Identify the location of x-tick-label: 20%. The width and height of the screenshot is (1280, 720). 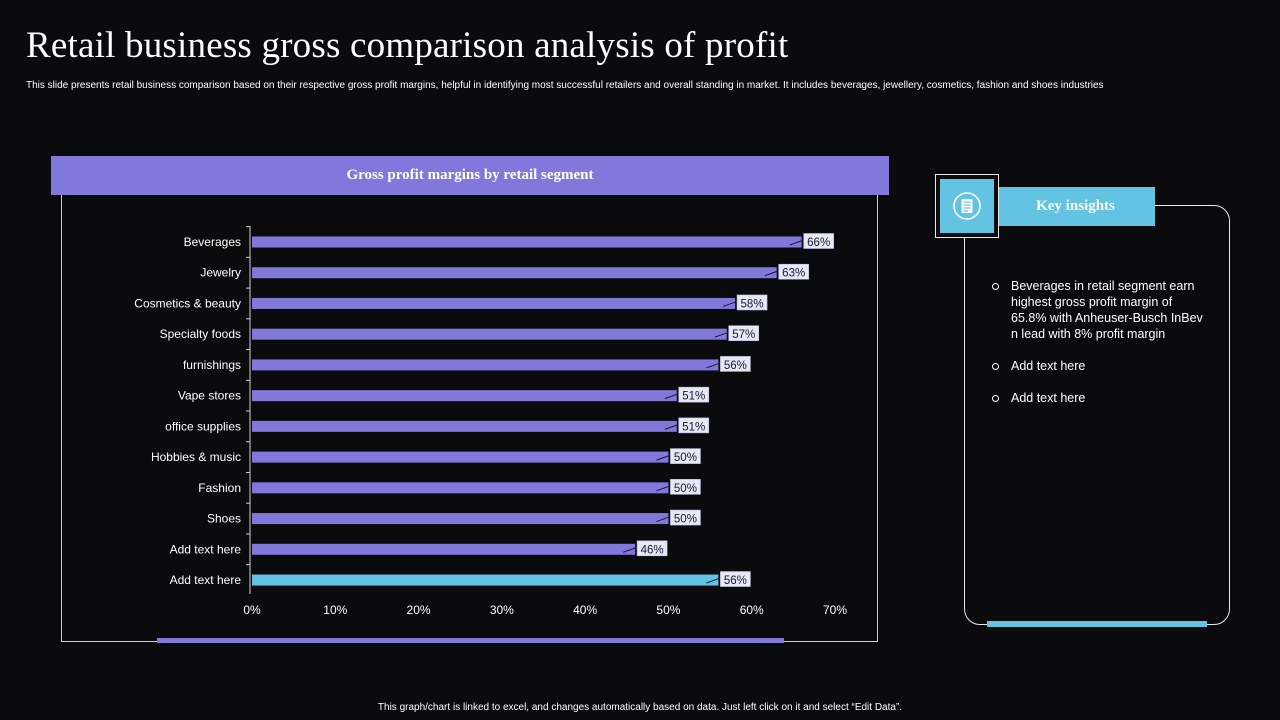
(419, 610).